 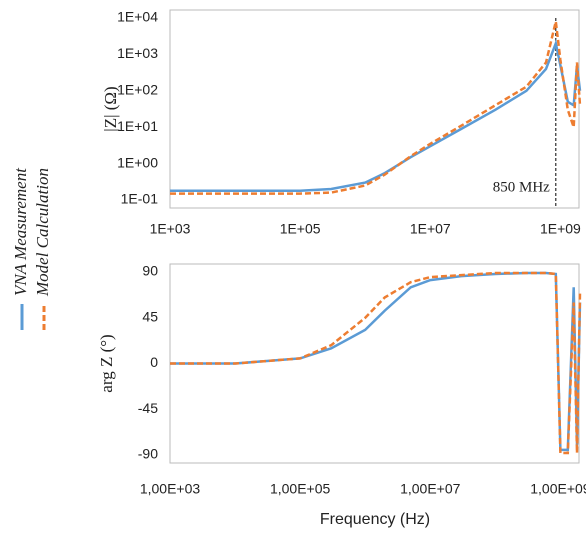 I want to click on y-tick-label: 1E+01, so click(x=137, y=126).